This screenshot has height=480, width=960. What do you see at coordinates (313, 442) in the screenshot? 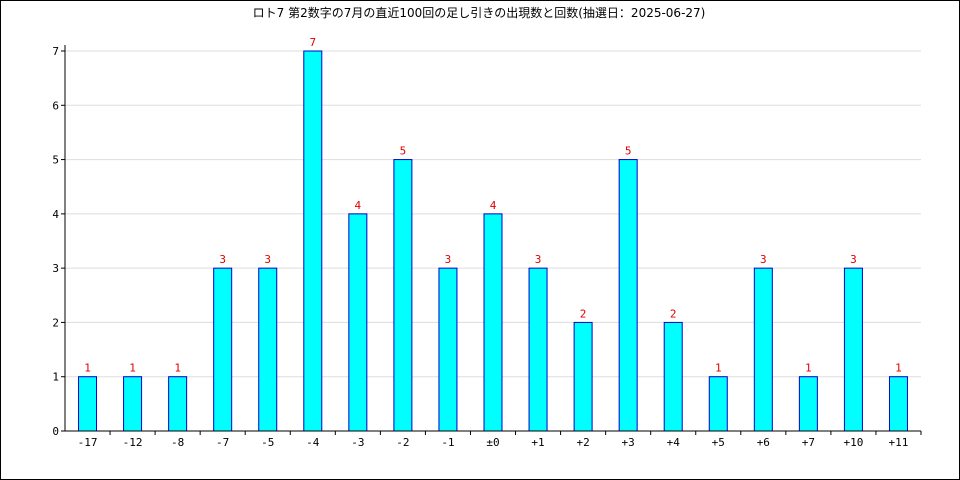
I see `x-tick-label: -4` at bounding box center [313, 442].